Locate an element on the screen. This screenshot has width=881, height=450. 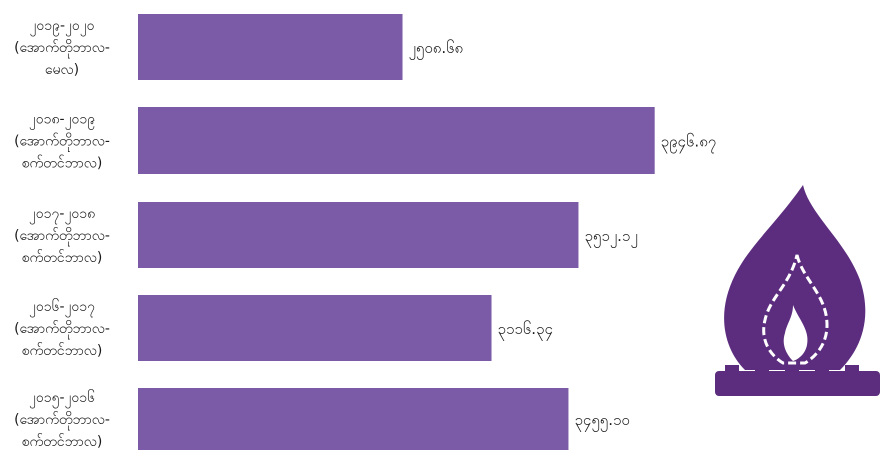
data-label: ၃၁၁၆.၃၄ is located at coordinates (525, 330).